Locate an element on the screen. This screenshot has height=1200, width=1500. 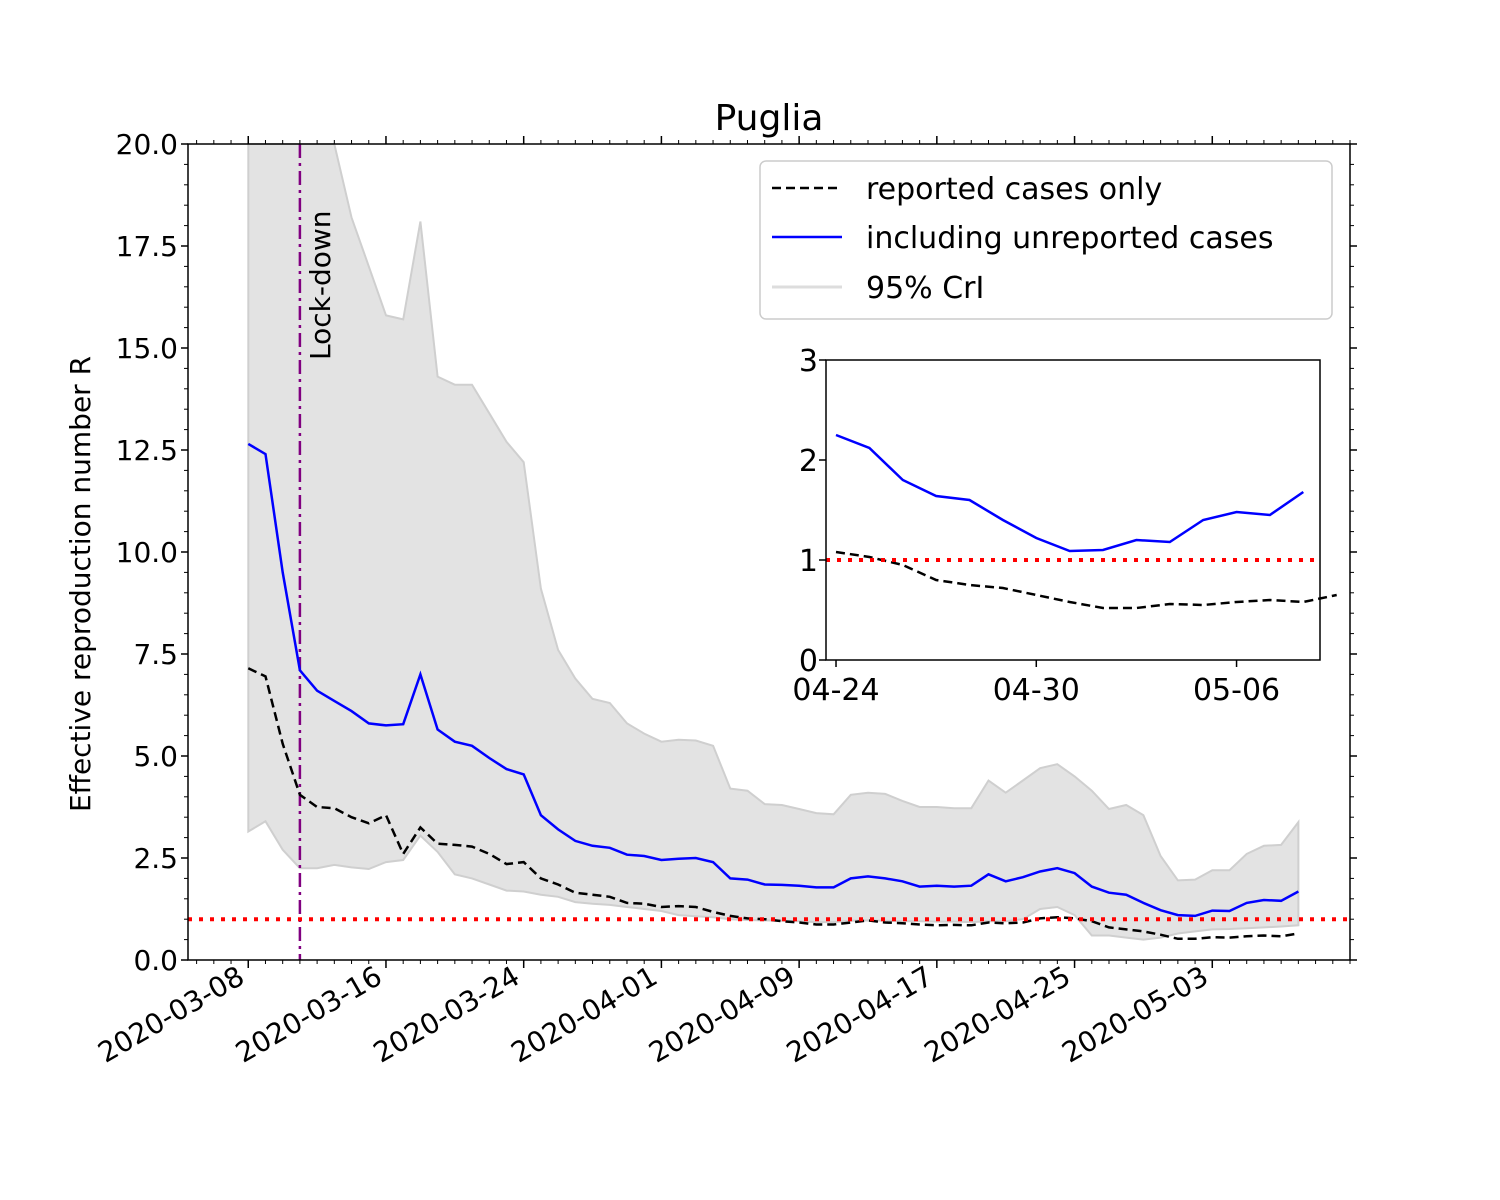
legend-unreported-label: including unreported cases is located at coordinates (1069, 238).